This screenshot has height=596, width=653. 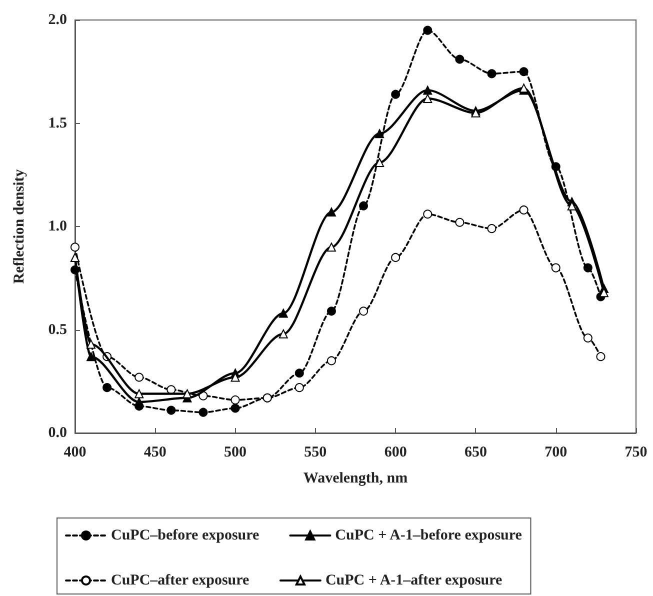 I want to click on x-axis-title: Wavelength, nm, so click(x=355, y=478).